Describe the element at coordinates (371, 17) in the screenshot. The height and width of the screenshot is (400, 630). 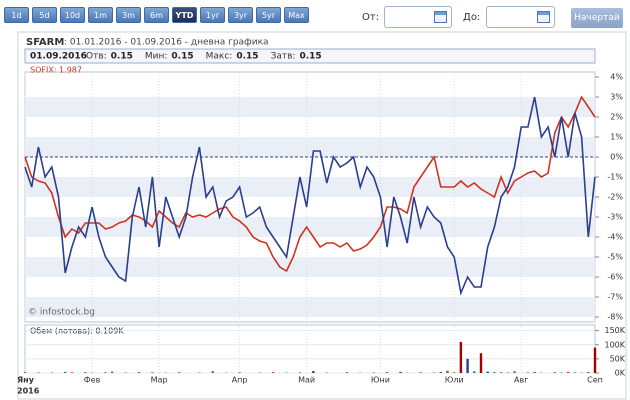
I see `from-label: От:` at that location.